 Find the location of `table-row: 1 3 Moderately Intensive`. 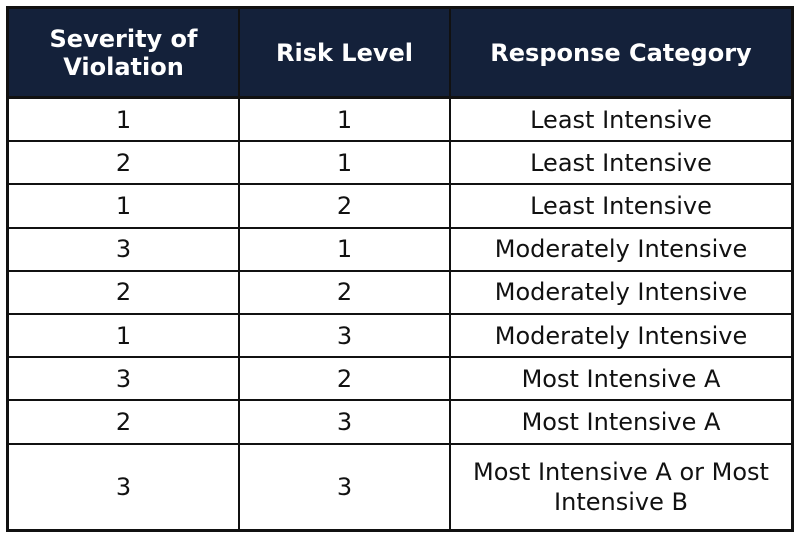

table-row: 1 3 Moderately Intensive is located at coordinates (400, 335).